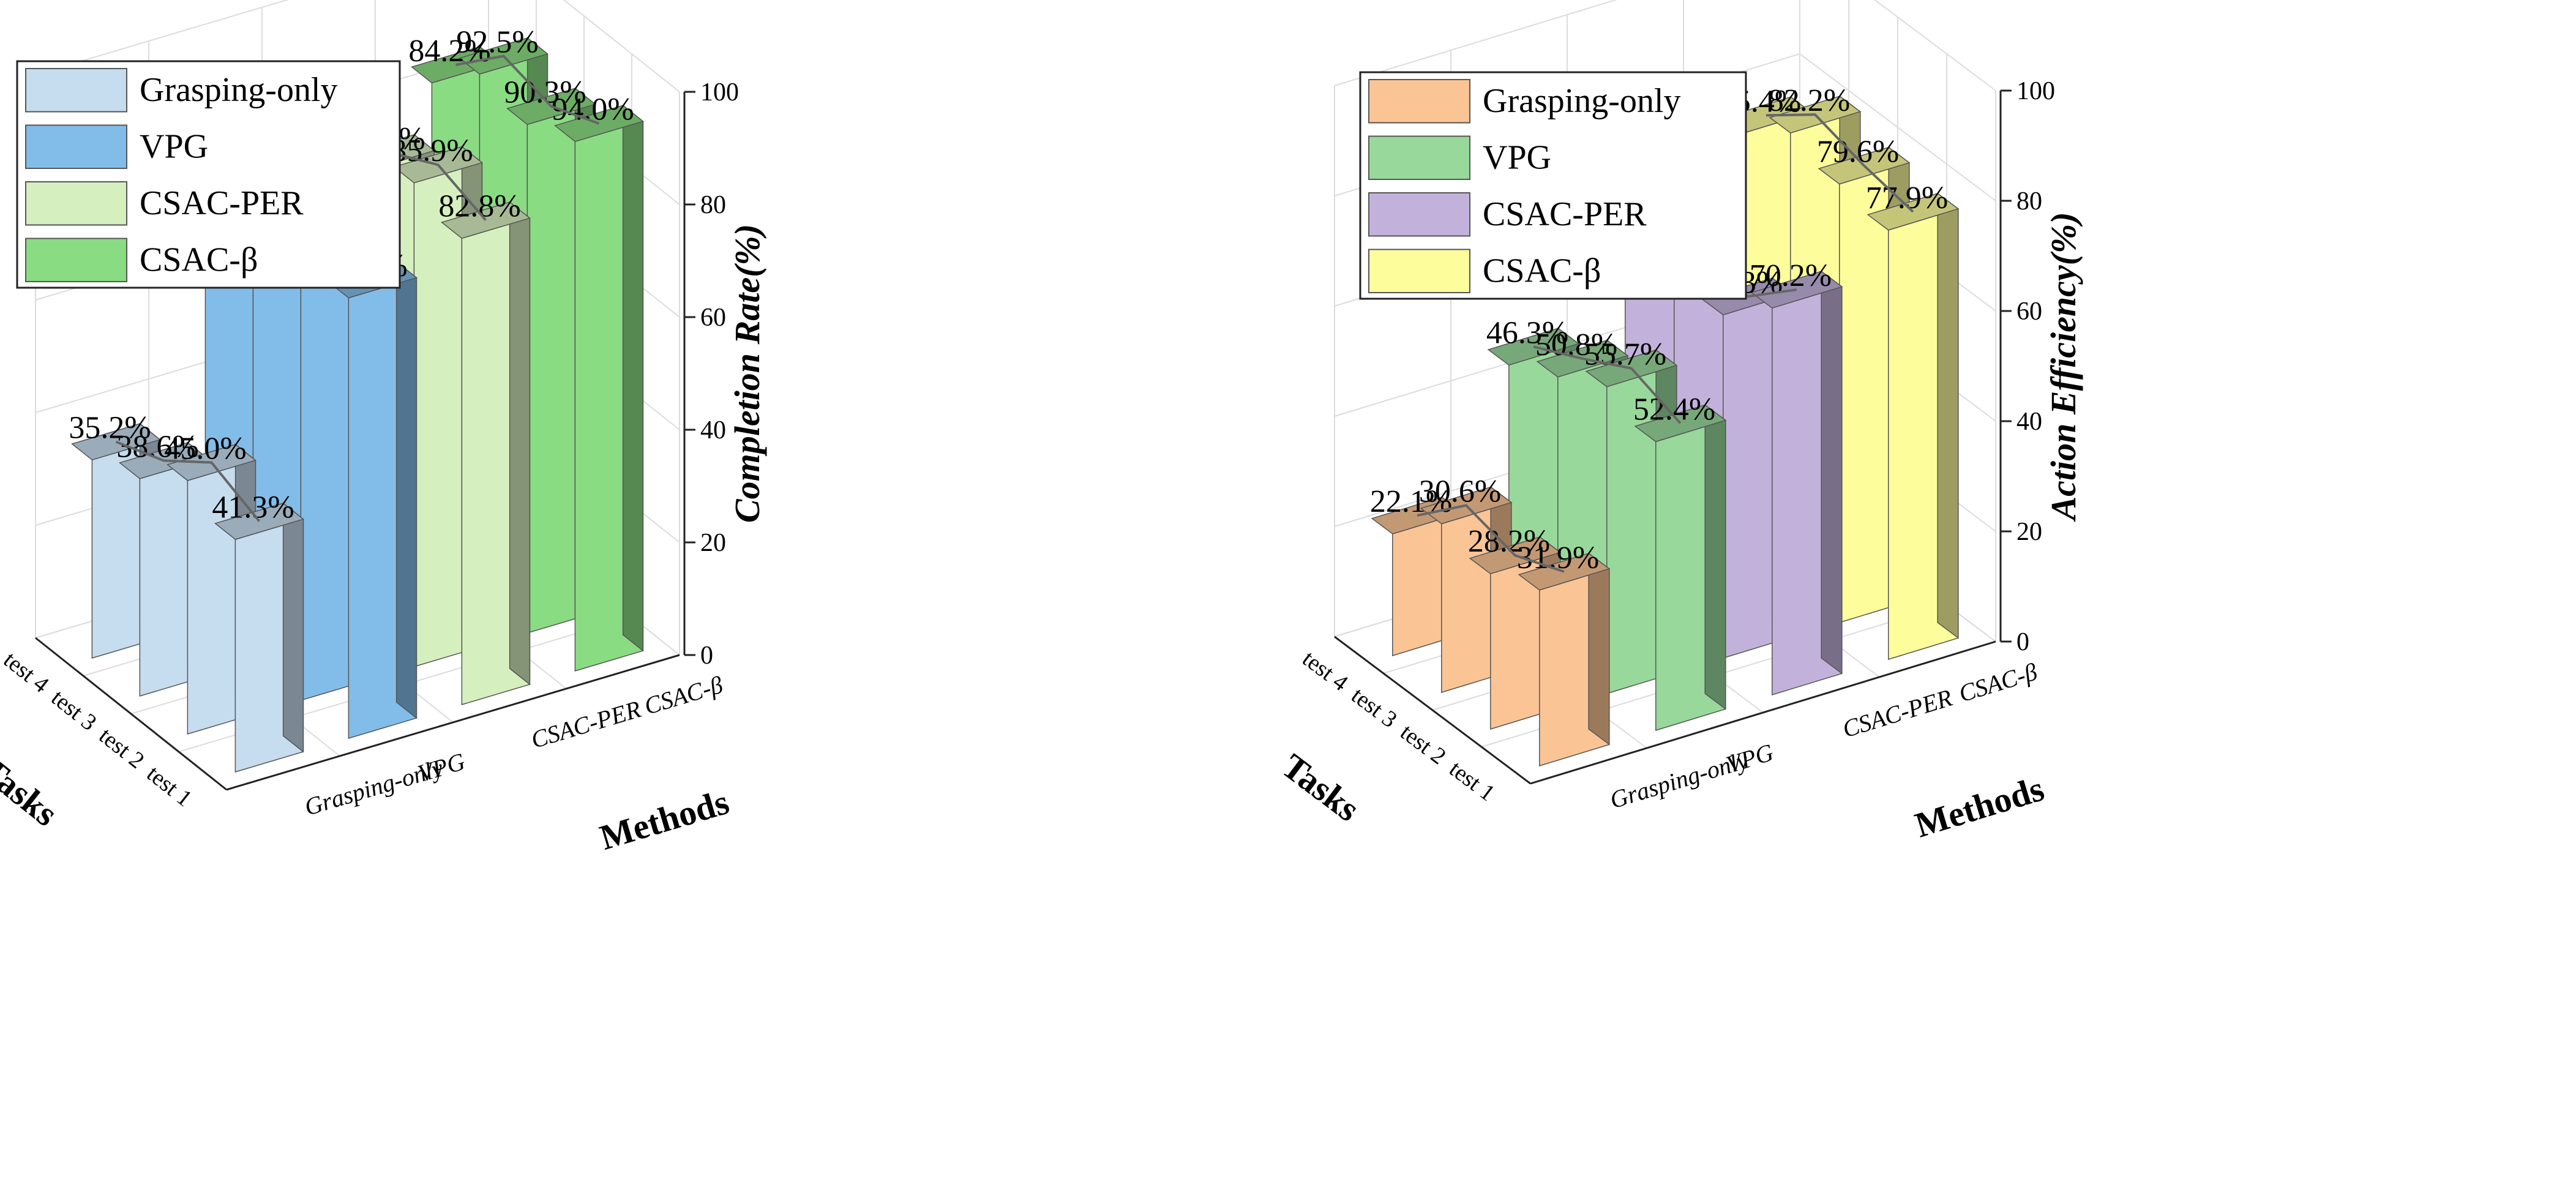  I want to click on value-label: 35.2%, so click(110, 428).